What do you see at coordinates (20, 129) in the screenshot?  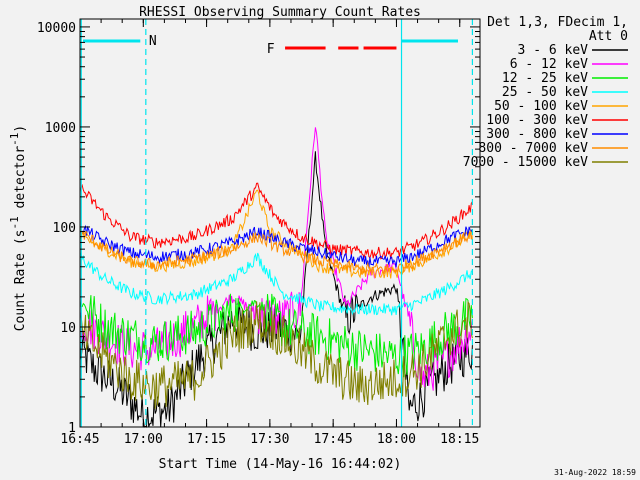 I see `y-label-part-3: )` at bounding box center [20, 129].